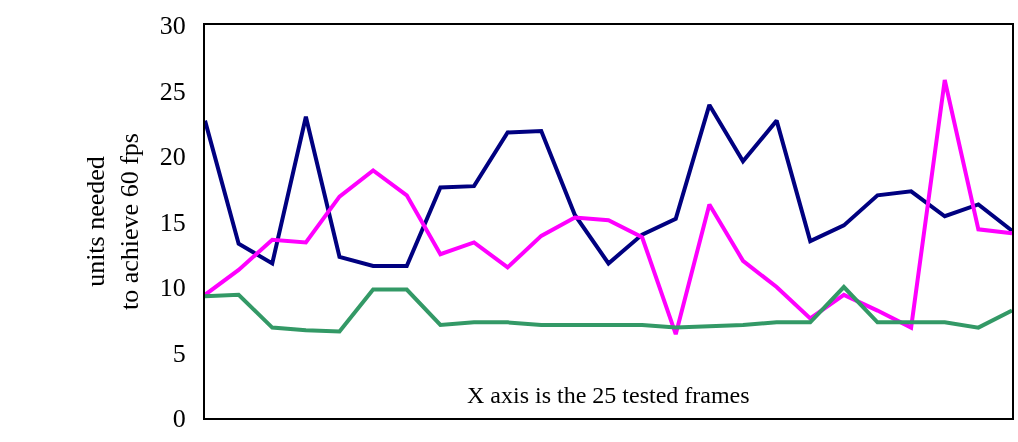  Describe the element at coordinates (172, 288) in the screenshot. I see `y-tick-label: 10` at that location.